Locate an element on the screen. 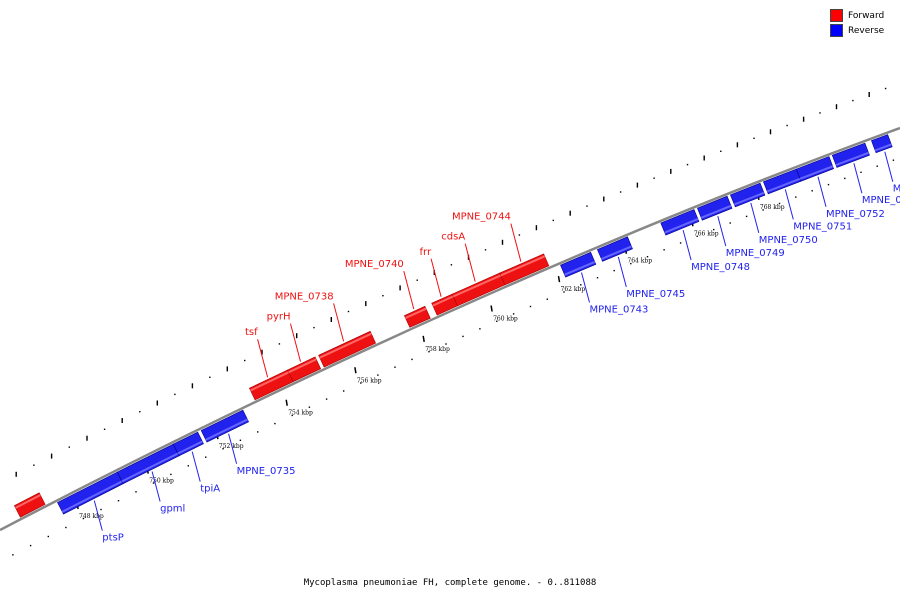 The image size is (900, 600). legend-label-reverse: Reverse is located at coordinates (866, 30).